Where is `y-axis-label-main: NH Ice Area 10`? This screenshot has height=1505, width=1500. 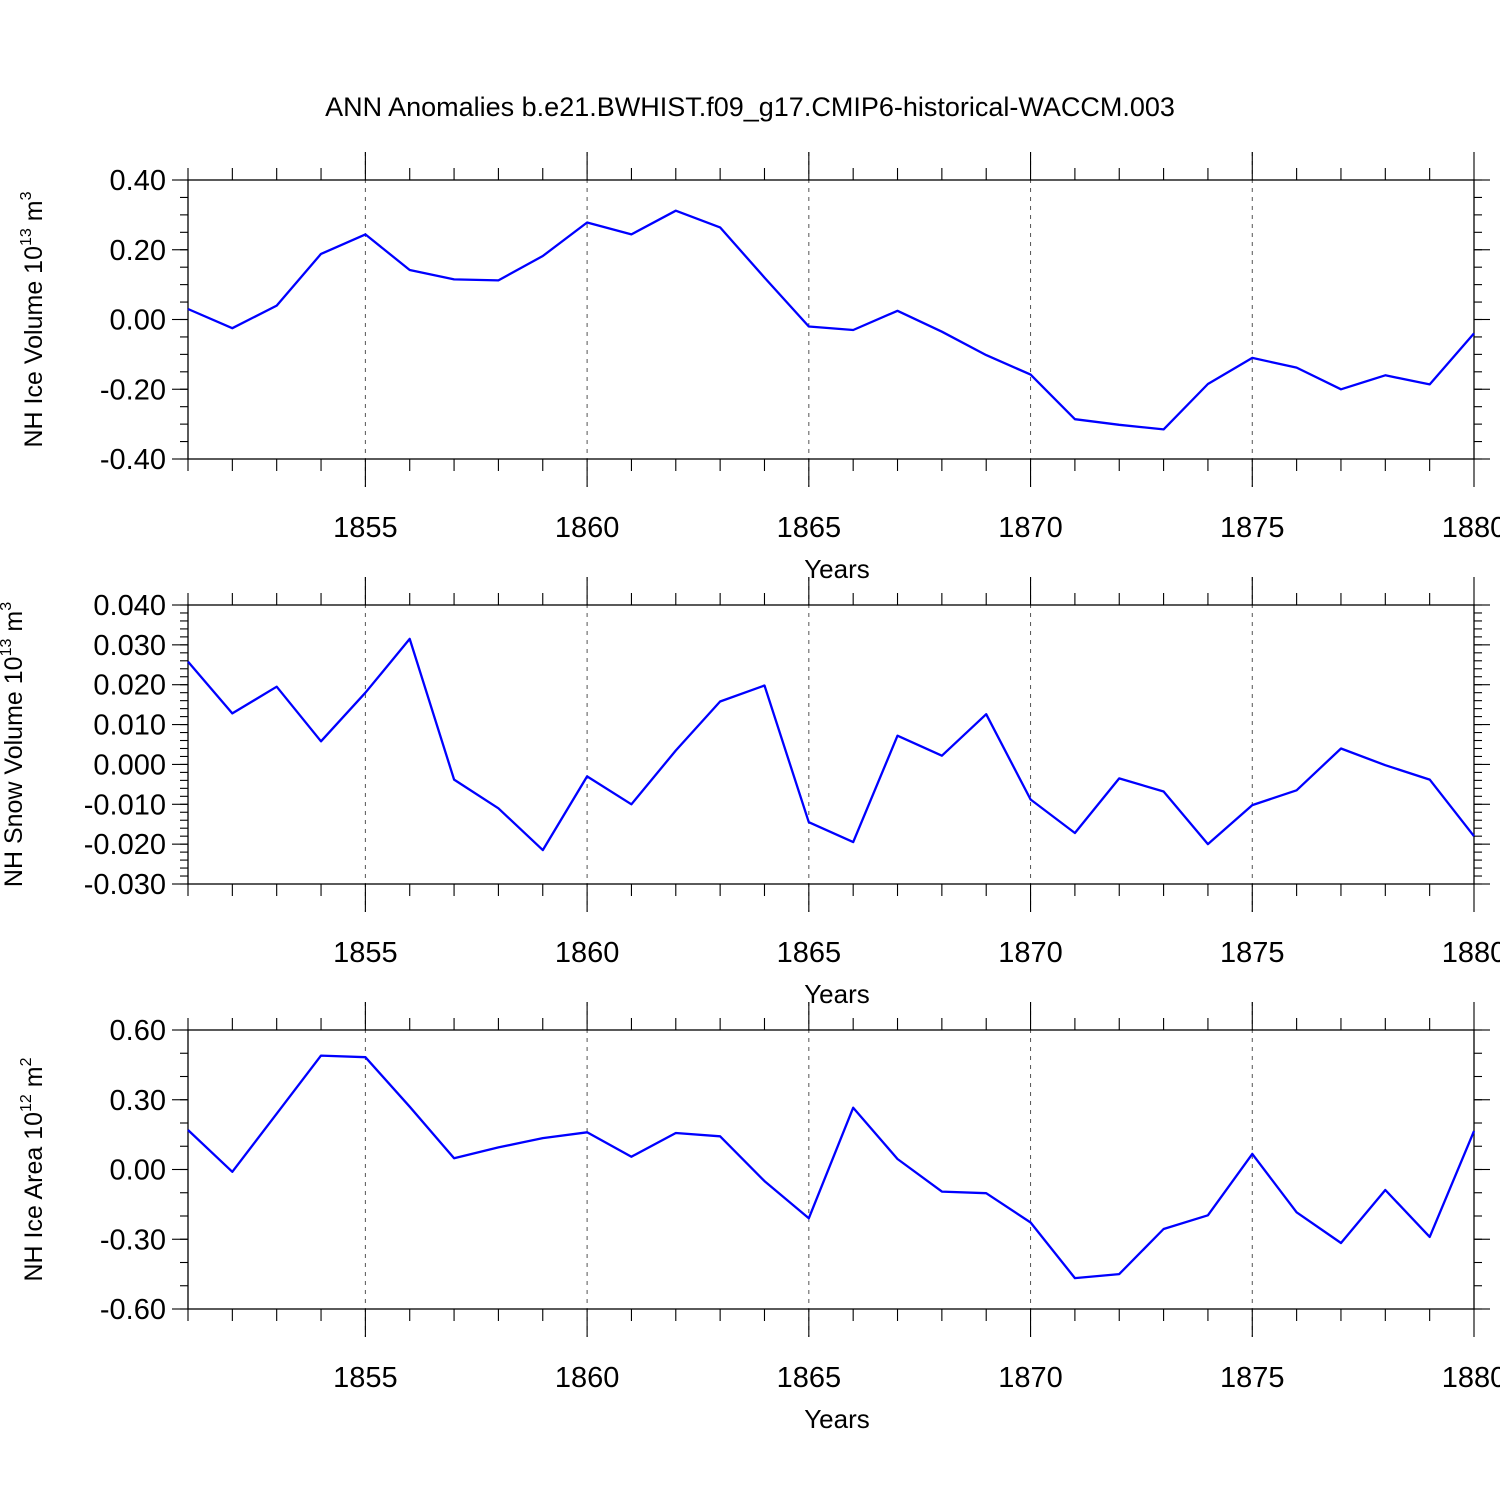
y-axis-label-main: NH Ice Area 10 is located at coordinates (34, 1197).